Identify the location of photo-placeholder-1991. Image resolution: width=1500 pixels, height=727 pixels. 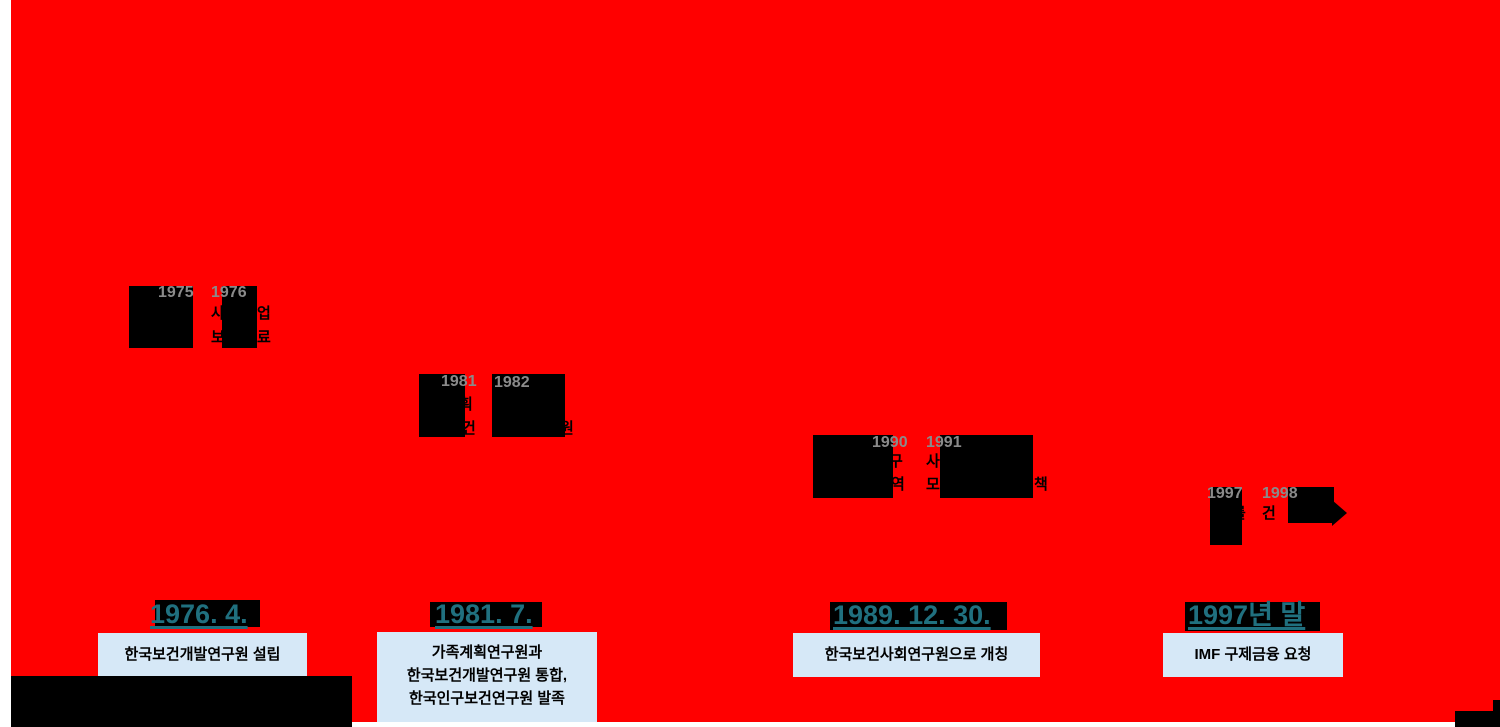
(986, 466).